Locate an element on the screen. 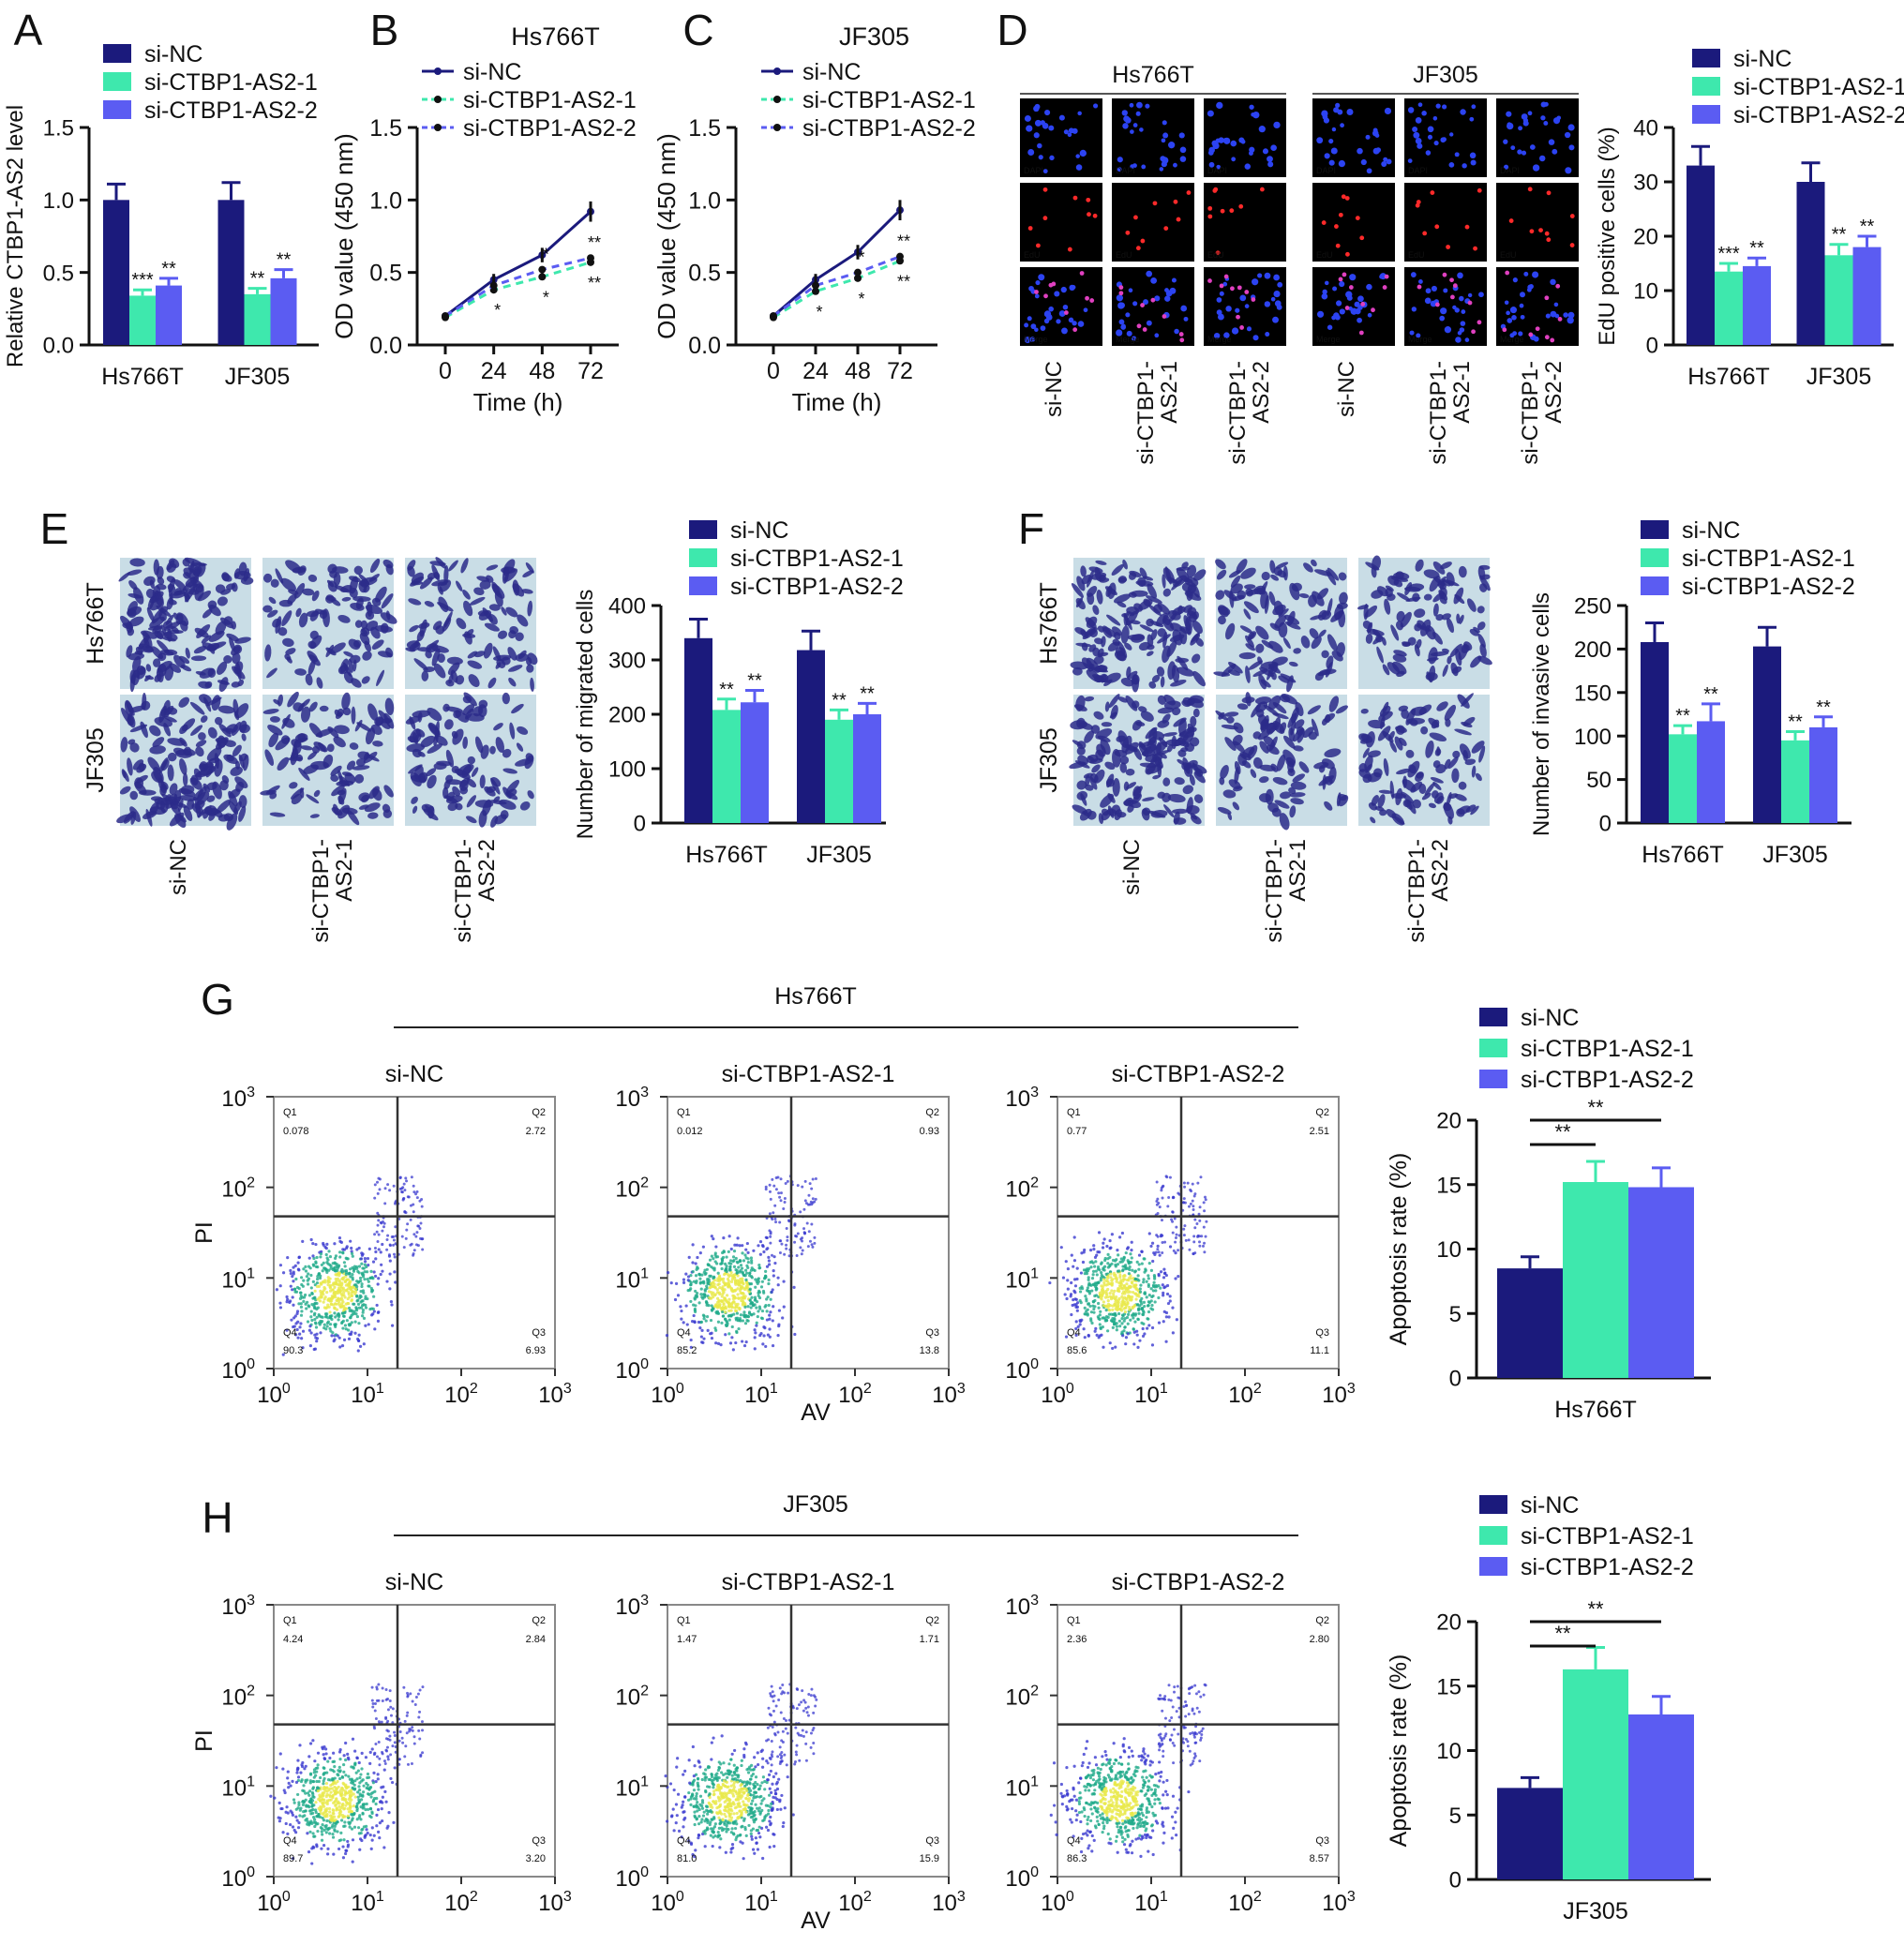  x-tick-label: 10⁰ is located at coordinates (274, 1394).